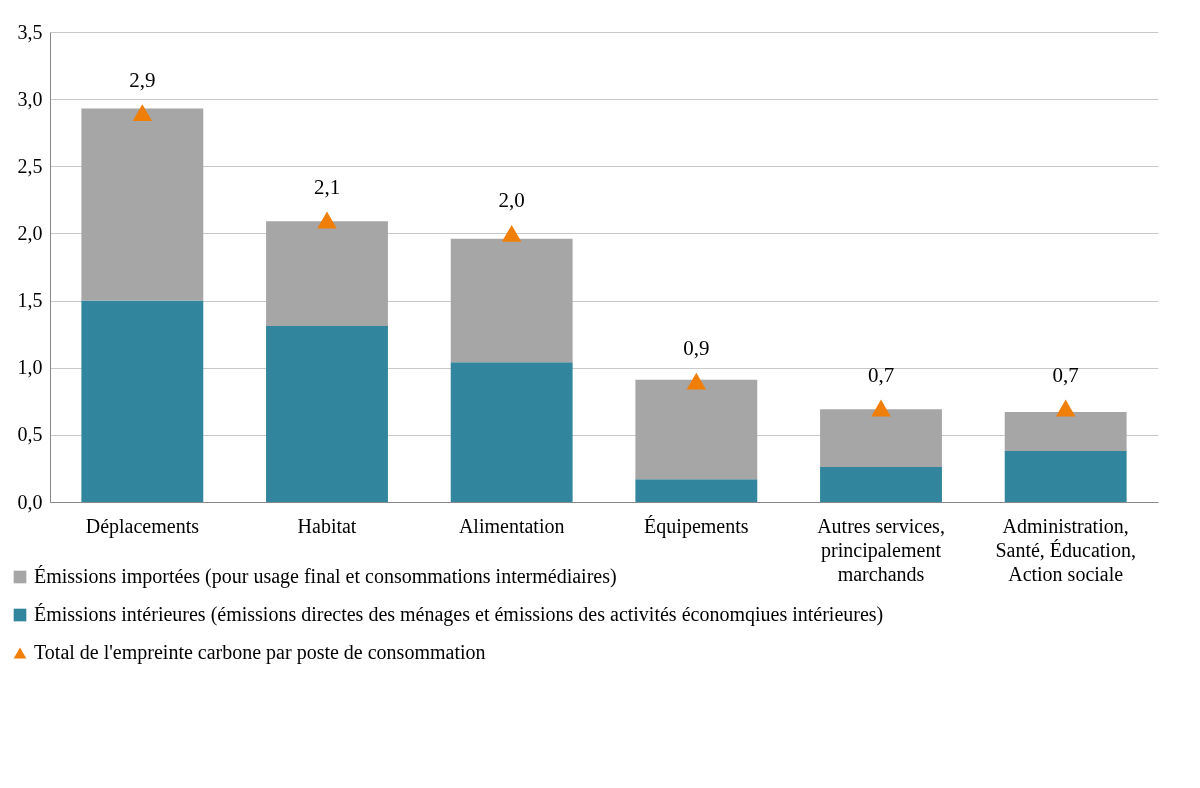 The width and height of the screenshot is (1200, 788). I want to click on data-label: 2,1, so click(327, 187).